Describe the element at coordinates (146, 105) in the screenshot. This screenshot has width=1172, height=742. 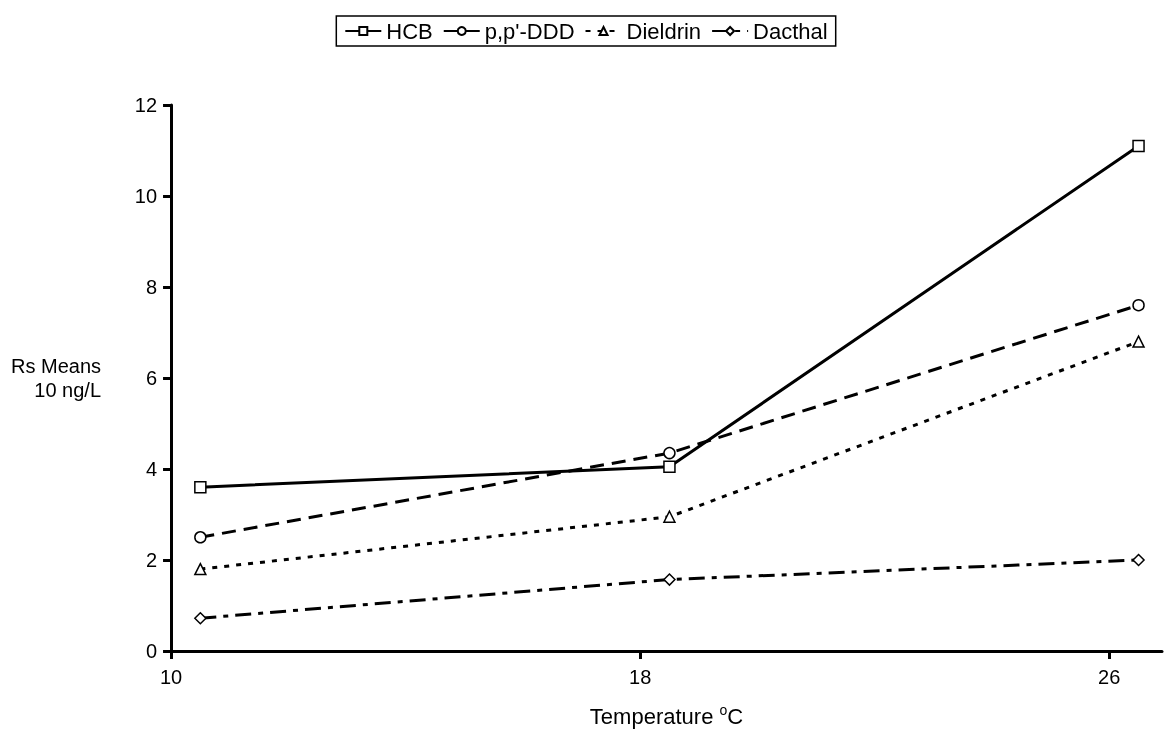
I see `y-tick-label: 12` at that location.